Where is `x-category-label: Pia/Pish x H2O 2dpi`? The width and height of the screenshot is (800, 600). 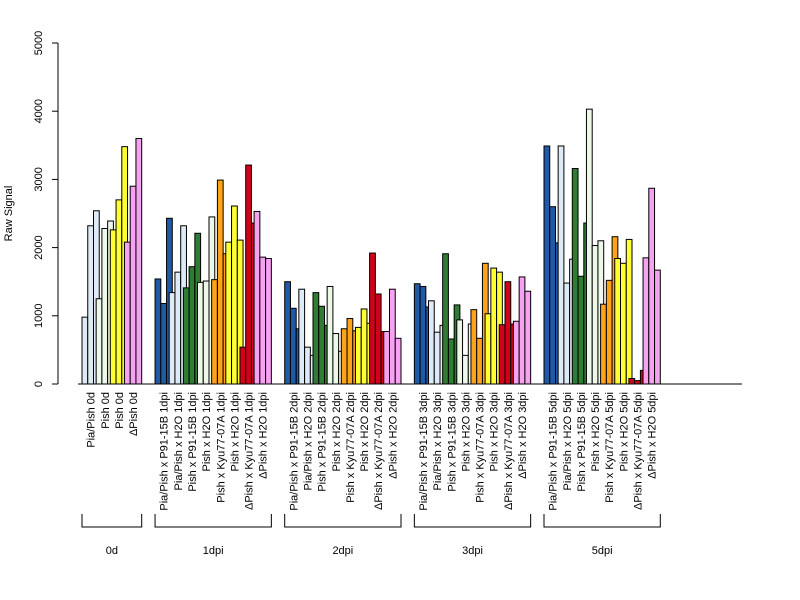
x-category-label: Pia/Pish x H2O 2dpi is located at coordinates (308, 441).